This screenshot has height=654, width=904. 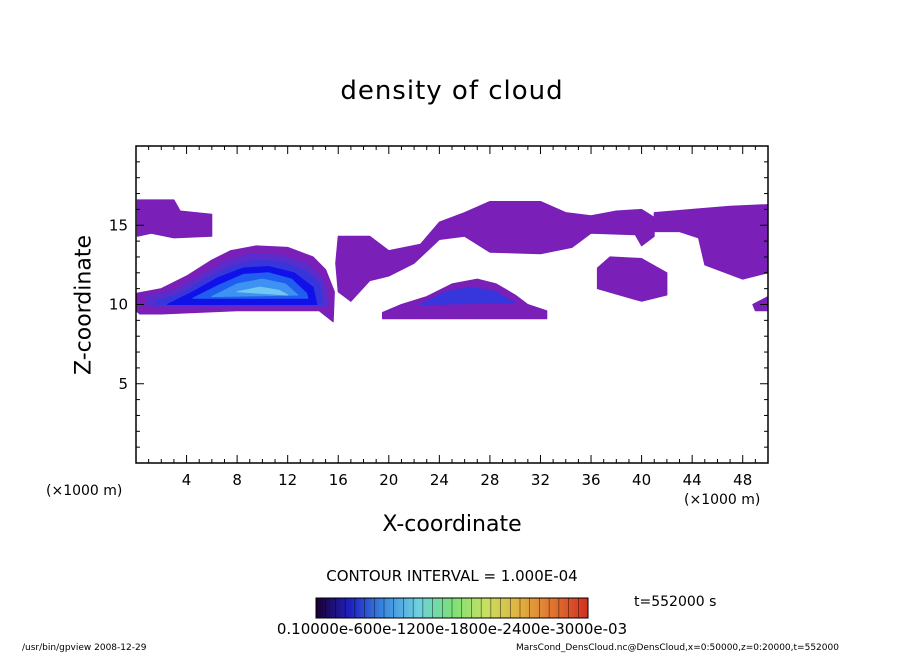 I want to click on density-region-right-edge-speck, so click(x=760, y=304).